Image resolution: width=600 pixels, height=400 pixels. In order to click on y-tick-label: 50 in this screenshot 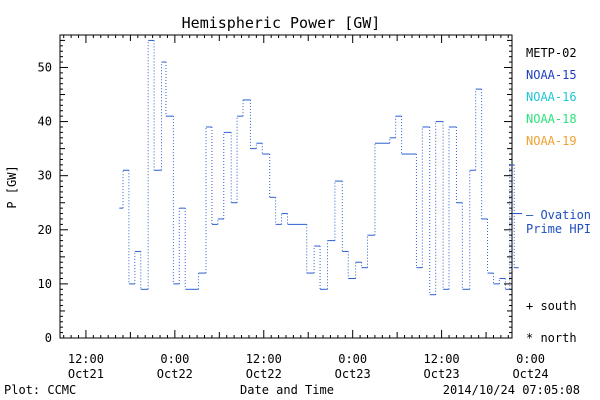, I will do `click(45, 67)`.